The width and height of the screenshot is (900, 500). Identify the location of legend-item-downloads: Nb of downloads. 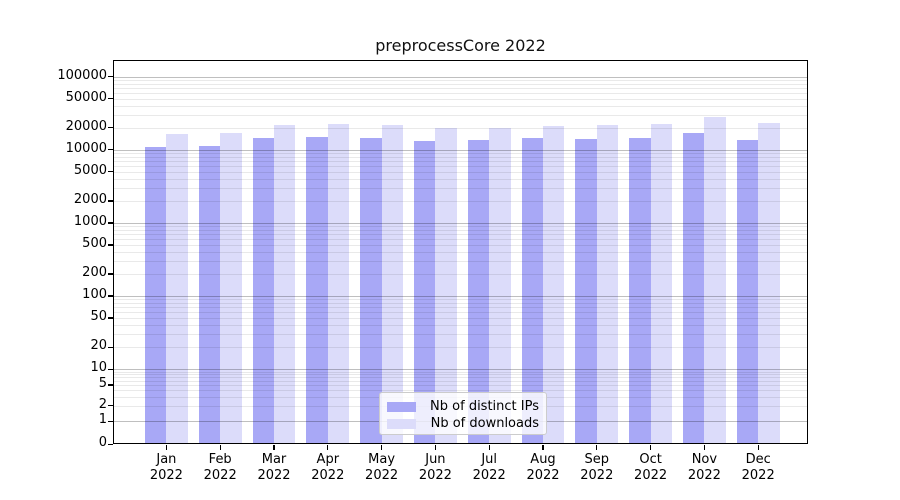
(463, 423).